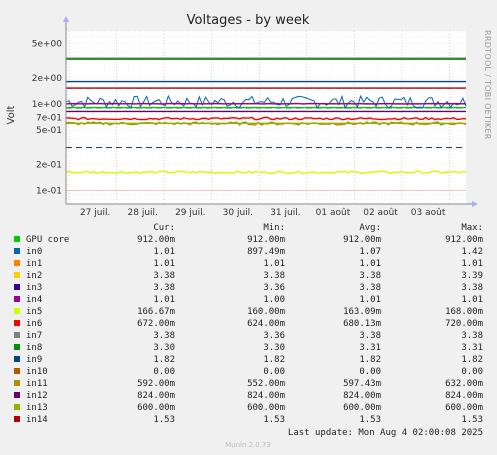  I want to click on legend-value-avg: 1.01, so click(370, 300).